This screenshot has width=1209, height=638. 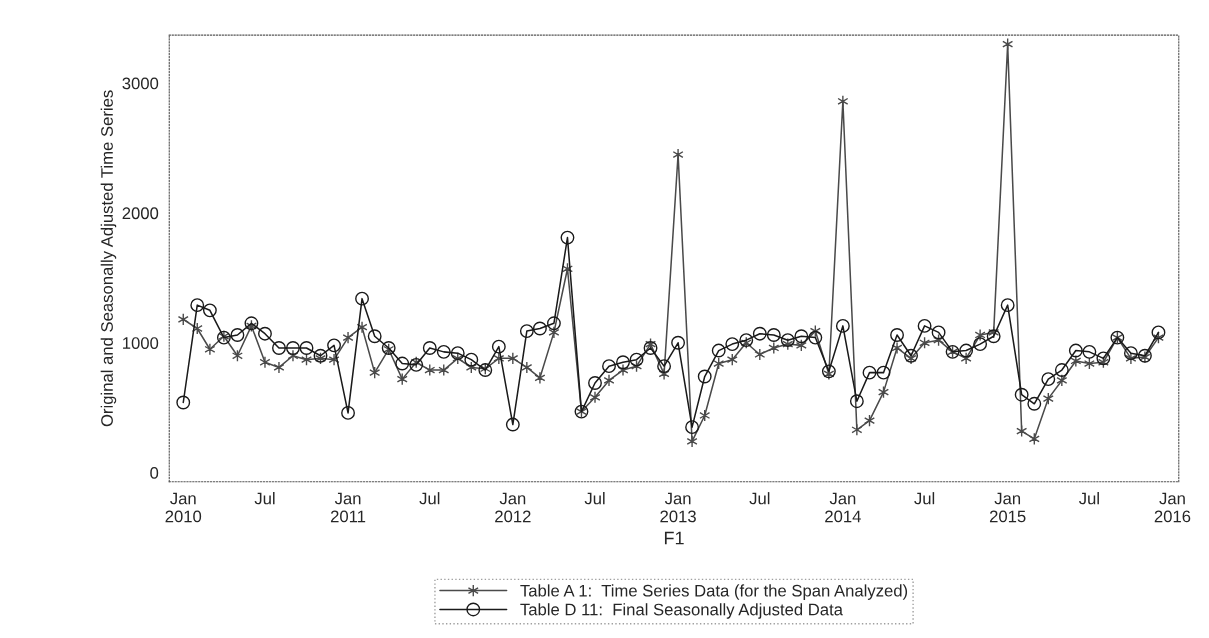 I want to click on x-tick-label: Jan 2010, so click(x=183, y=507).